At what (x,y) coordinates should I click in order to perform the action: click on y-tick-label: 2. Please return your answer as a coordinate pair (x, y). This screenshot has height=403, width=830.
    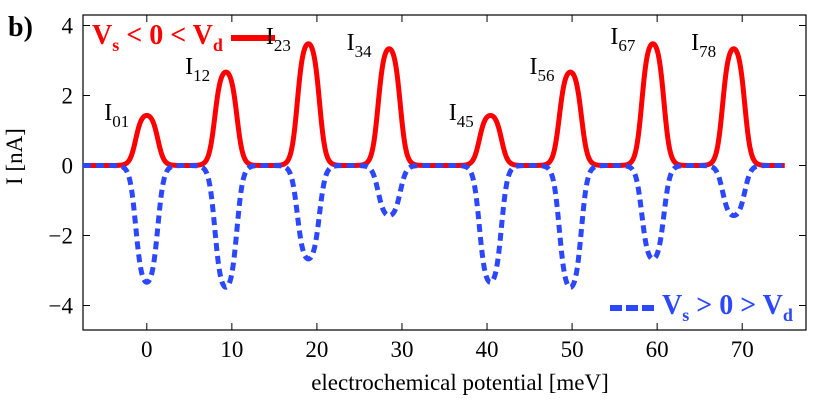
    Looking at the image, I should click on (68, 96).